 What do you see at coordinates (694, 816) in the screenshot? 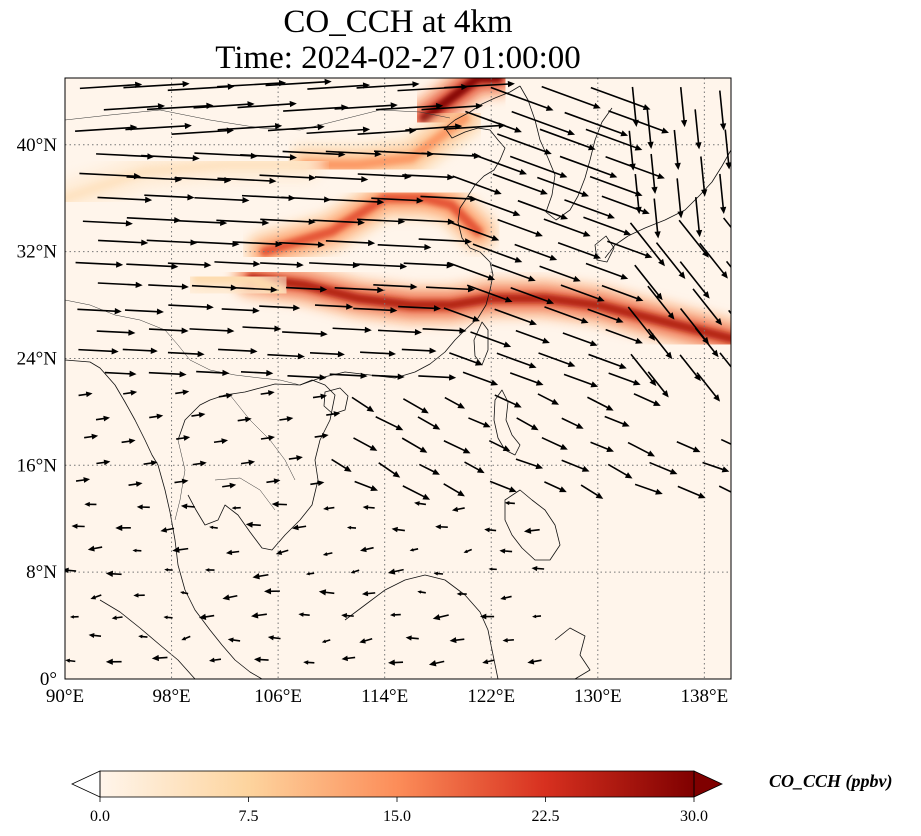
I see `colorbar-tick-label: 30.0` at bounding box center [694, 816].